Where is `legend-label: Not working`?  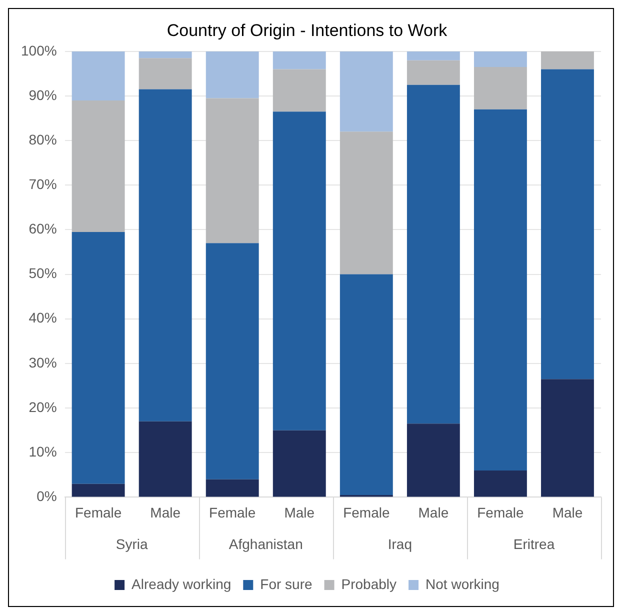
legend-label: Not working is located at coordinates (463, 584).